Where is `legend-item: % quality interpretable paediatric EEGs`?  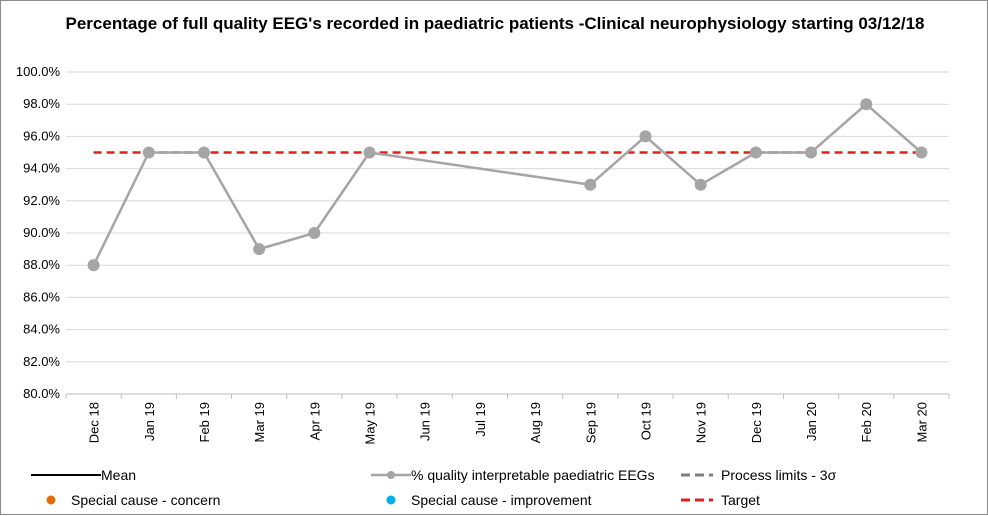
legend-item: % quality interpretable paediatric EEGs is located at coordinates (513, 475).